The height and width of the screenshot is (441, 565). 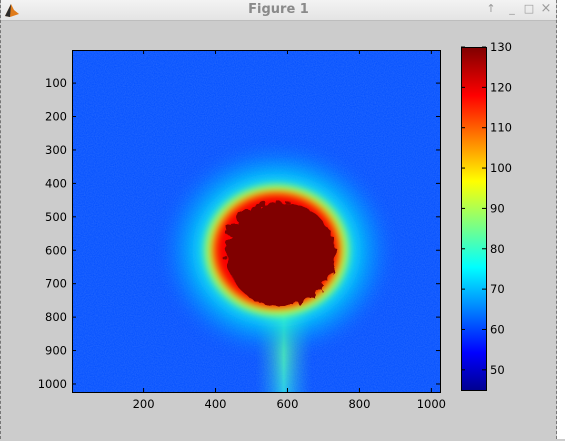 What do you see at coordinates (12, 10) in the screenshot?
I see `matlab-icon` at bounding box center [12, 10].